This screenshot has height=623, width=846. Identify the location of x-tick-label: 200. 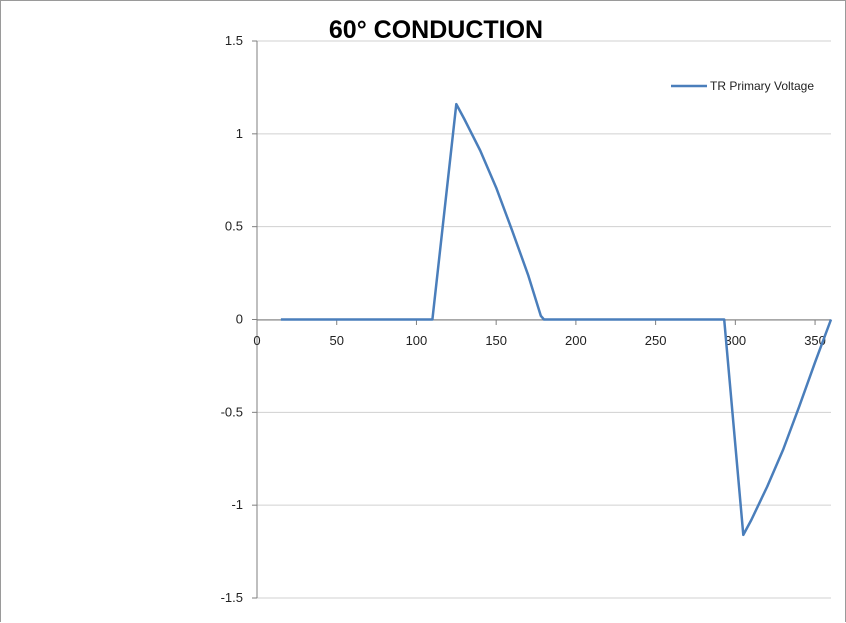
(576, 340).